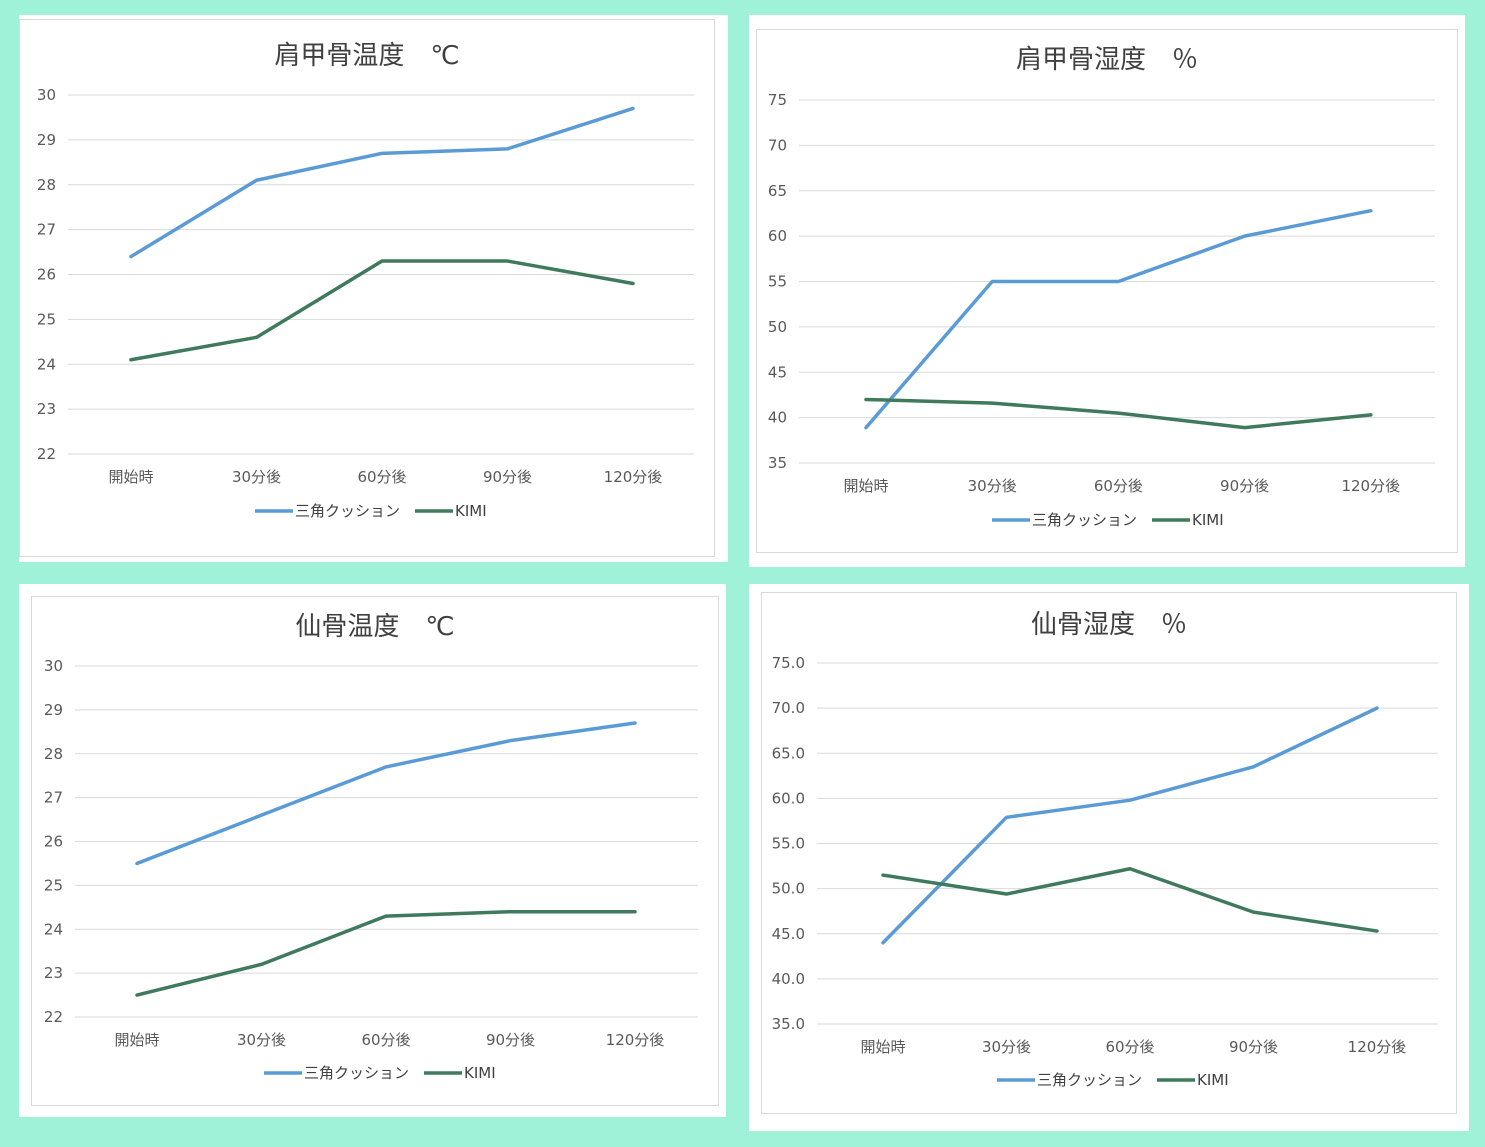 The height and width of the screenshot is (1147, 1485). I want to click on y-tick-label: 45, so click(777, 372).